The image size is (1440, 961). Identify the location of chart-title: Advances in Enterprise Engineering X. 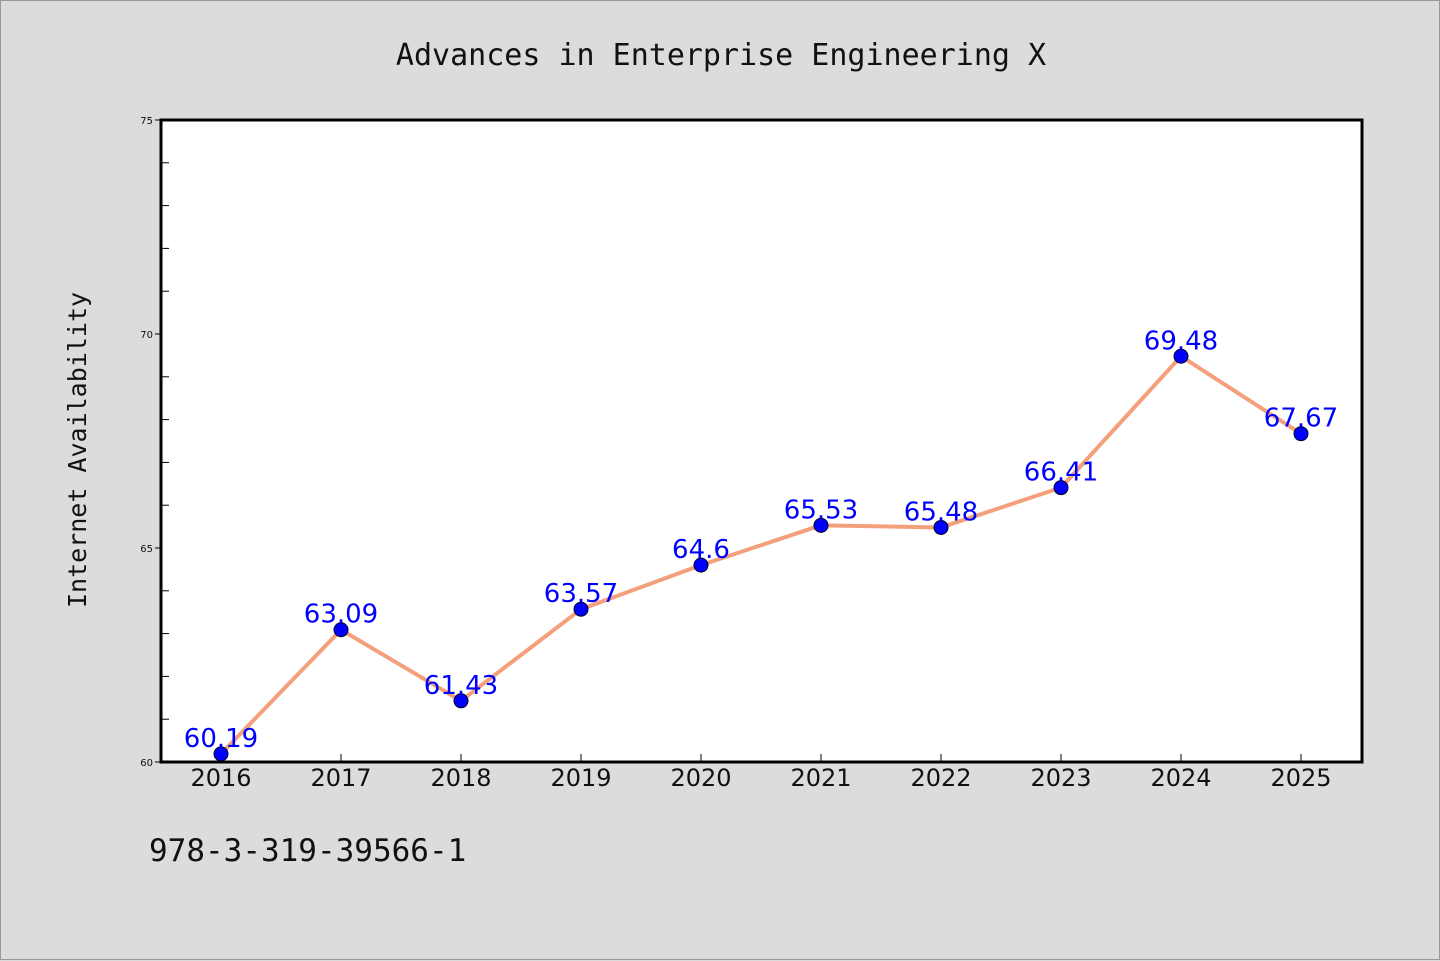
(721, 55).